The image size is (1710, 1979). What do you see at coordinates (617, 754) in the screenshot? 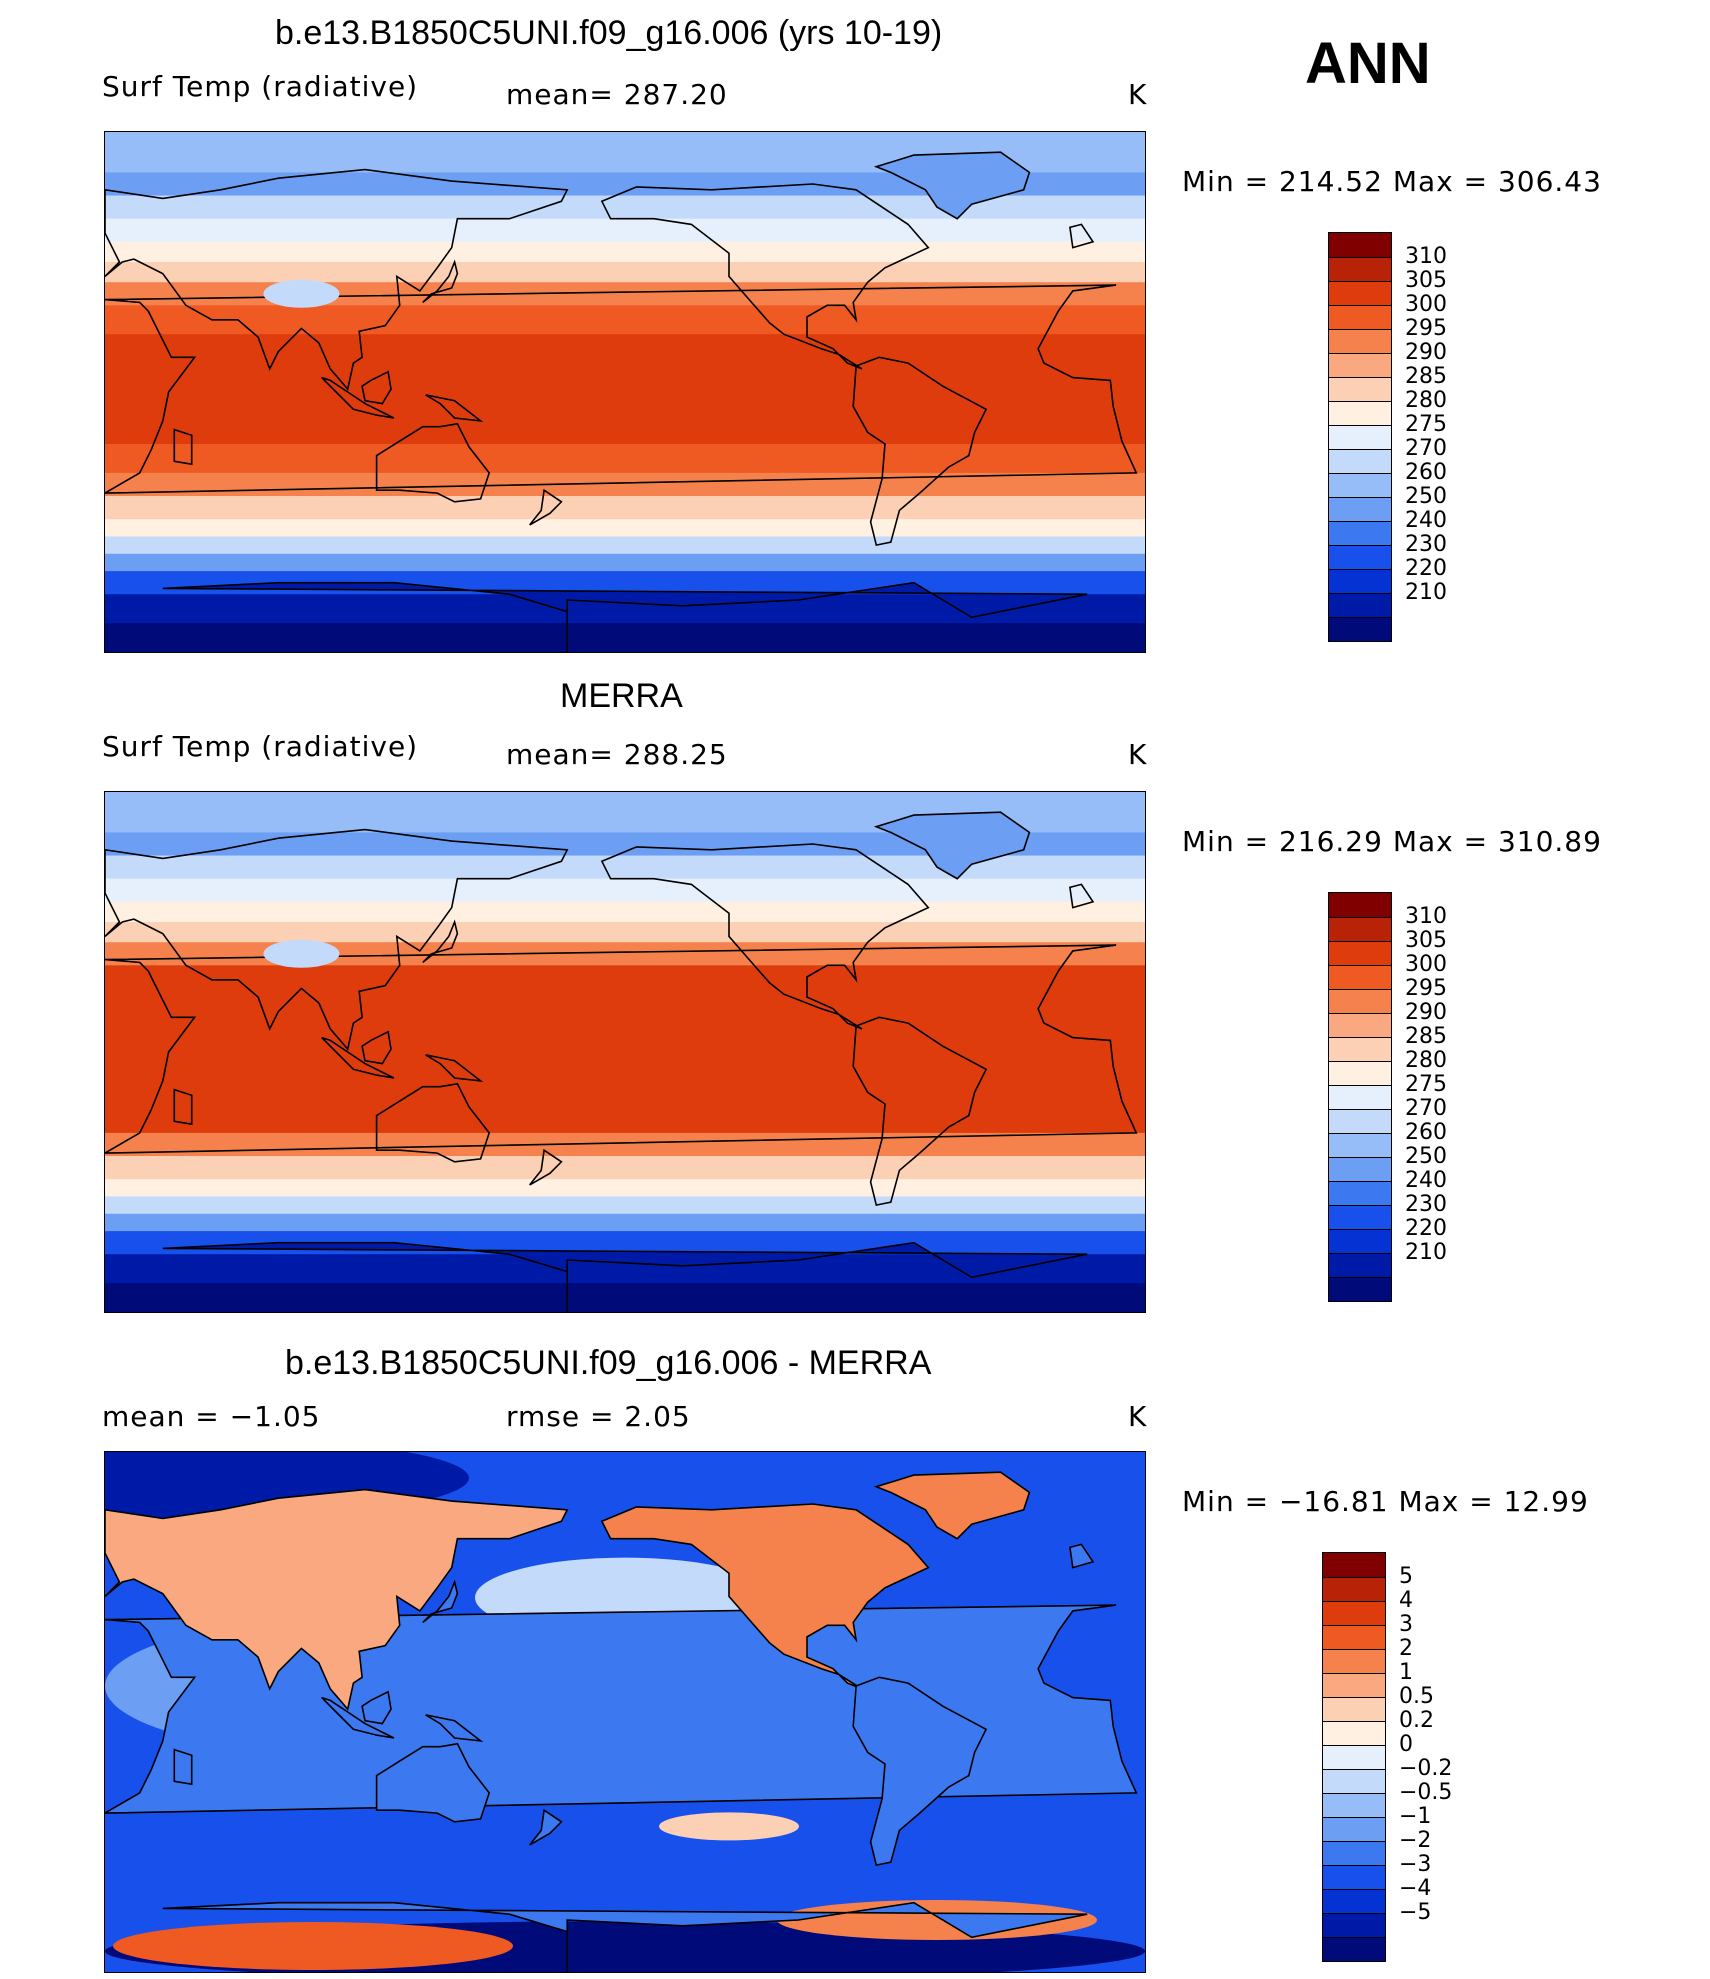
I see `panel2-mean-label: mean= 288.25` at bounding box center [617, 754].